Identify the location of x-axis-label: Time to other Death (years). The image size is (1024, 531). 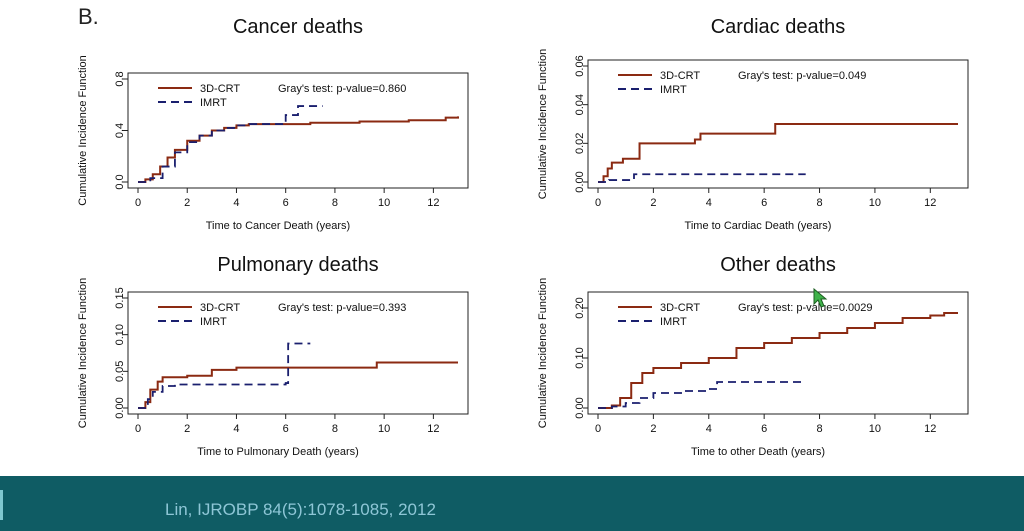
(758, 452).